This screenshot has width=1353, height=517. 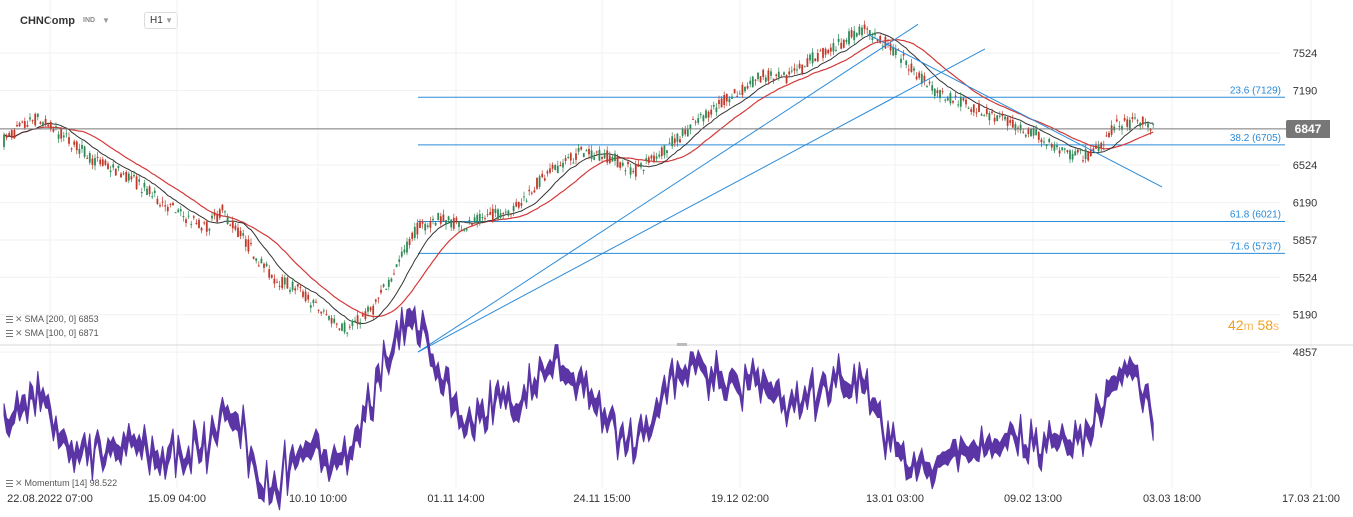 I want to click on x-tick-label: 10.10 10:00, so click(x=318, y=499).